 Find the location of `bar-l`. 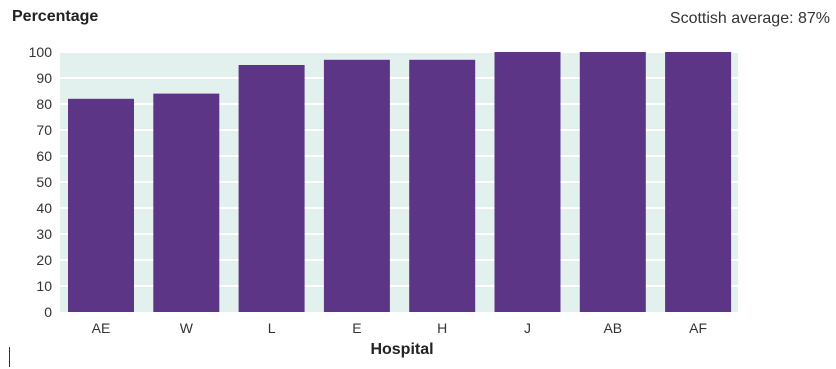

bar-l is located at coordinates (271, 188).